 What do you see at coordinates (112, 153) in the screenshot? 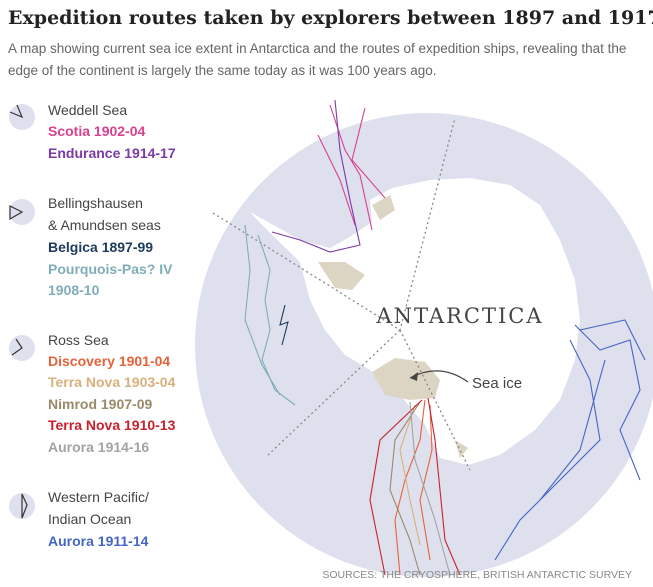
I see `expedition: Endurance 1914-17` at bounding box center [112, 153].